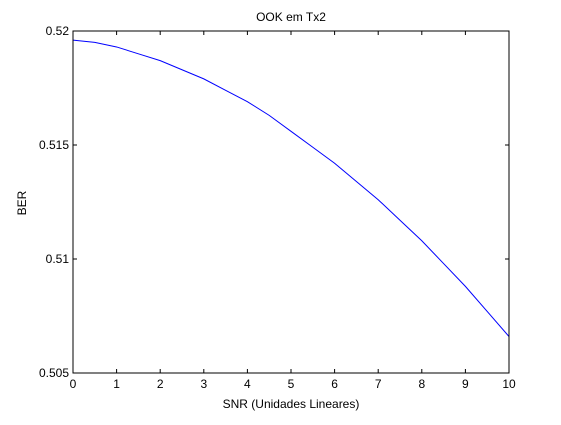  What do you see at coordinates (54, 373) in the screenshot?
I see `y-tick-label: 0.505` at bounding box center [54, 373].